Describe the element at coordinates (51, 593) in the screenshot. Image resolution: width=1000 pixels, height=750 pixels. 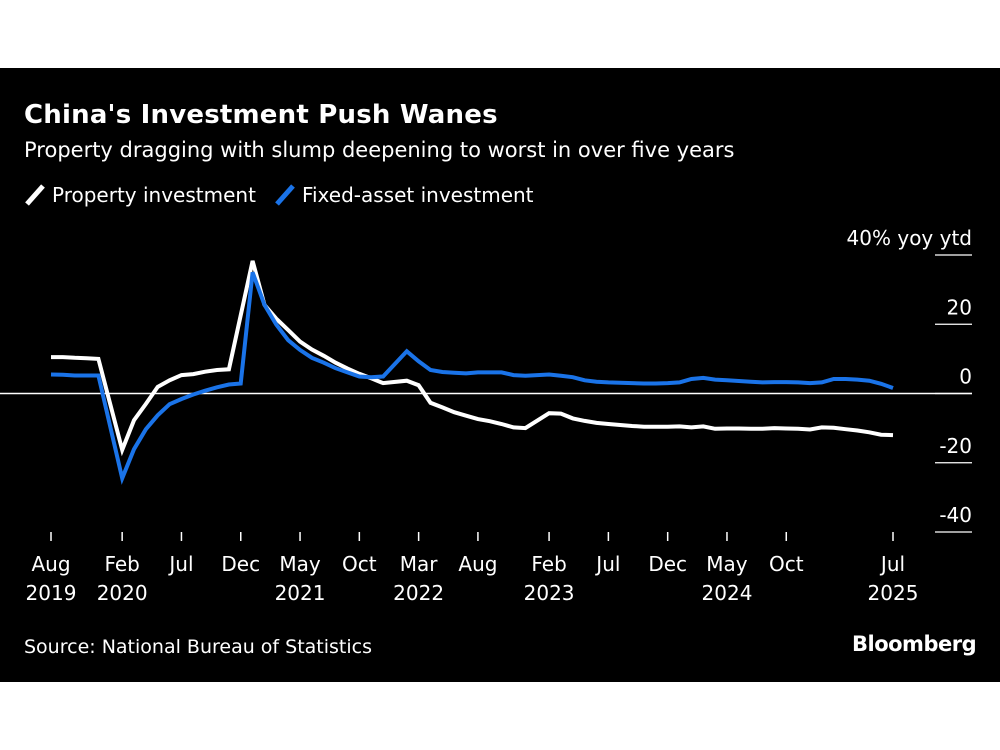
I see `x-tick-year-label: 2019` at that location.